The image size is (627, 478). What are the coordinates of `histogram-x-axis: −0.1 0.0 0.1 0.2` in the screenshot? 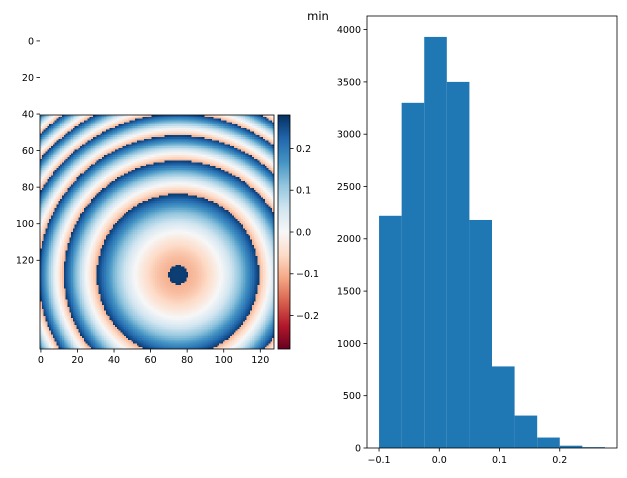 It's located at (467, 457).